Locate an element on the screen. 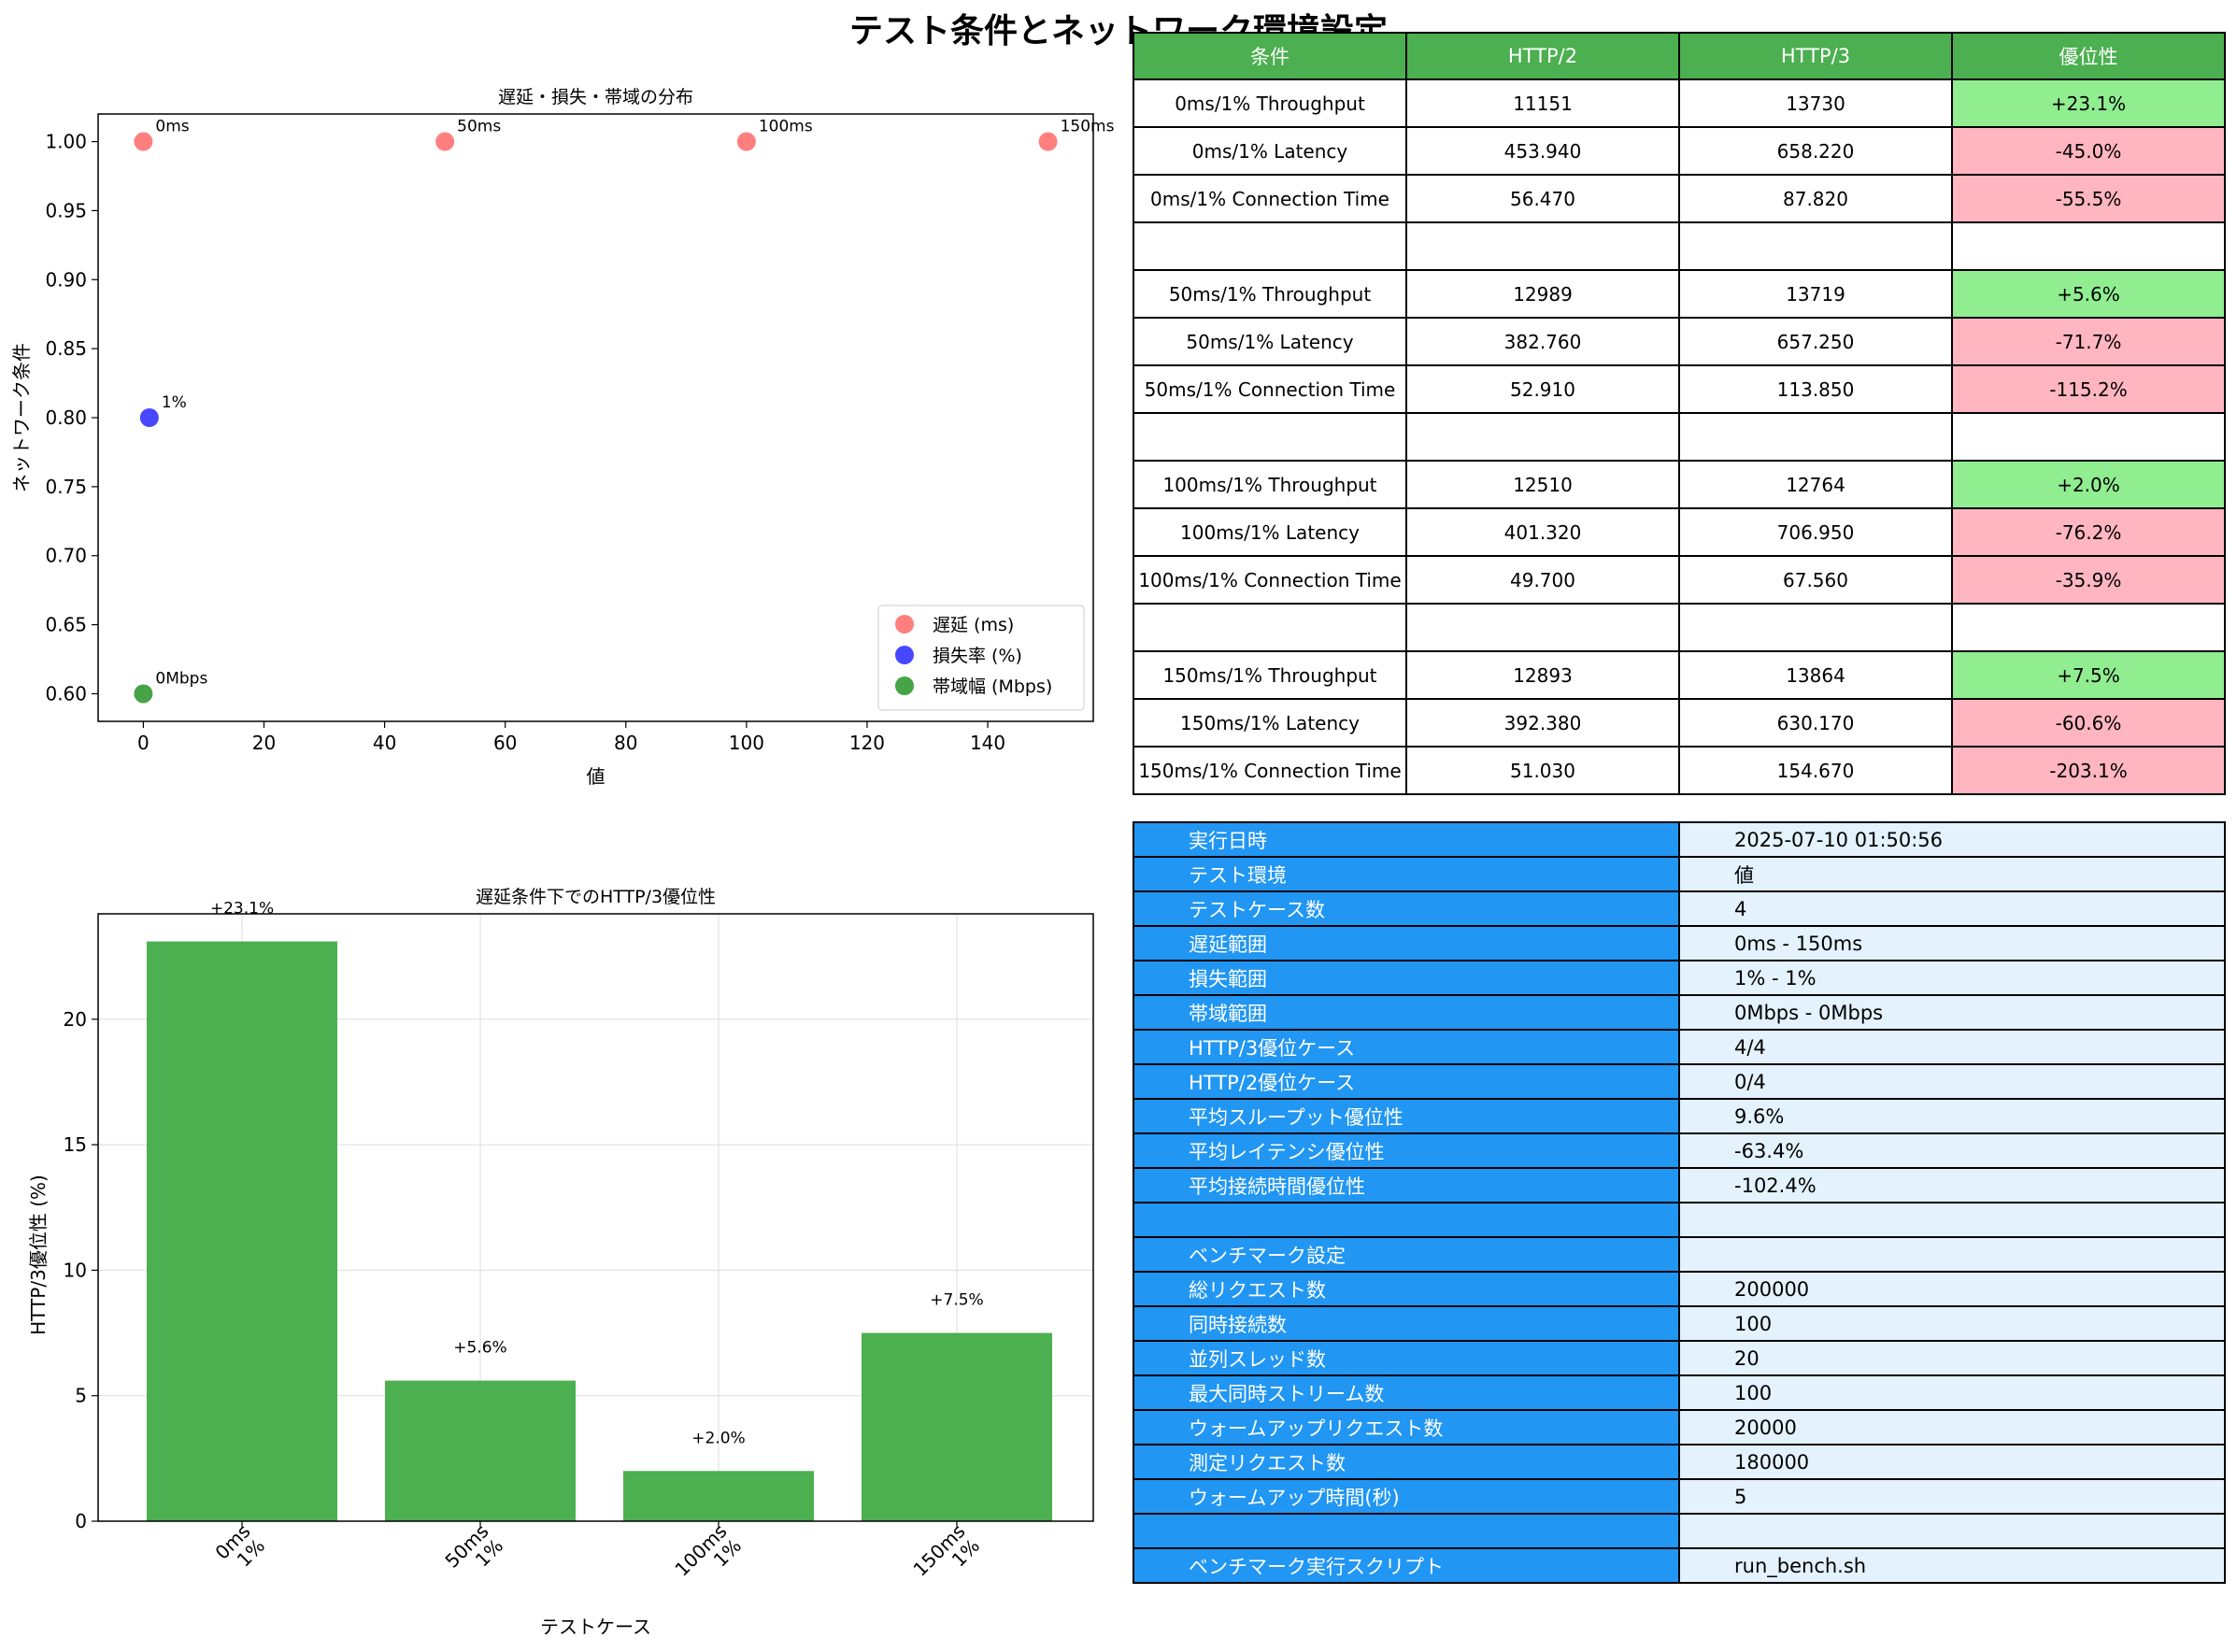 This screenshot has height=1652, width=2237. advantage-cell: -35.9% is located at coordinates (2088, 580).